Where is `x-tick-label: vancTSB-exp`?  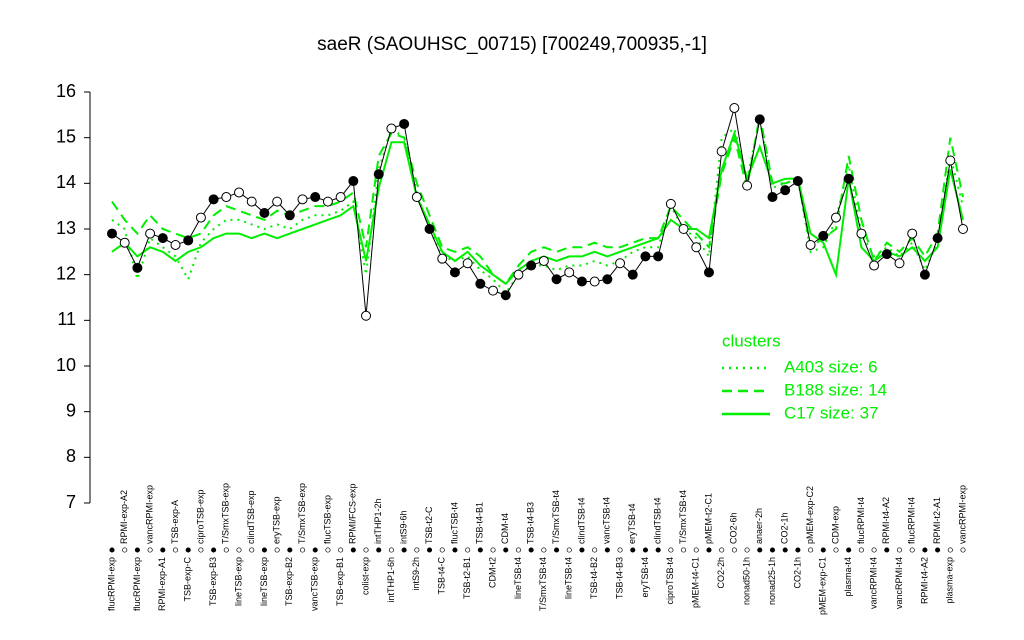
x-tick-label: vancTSB-exp is located at coordinates (315, 584).